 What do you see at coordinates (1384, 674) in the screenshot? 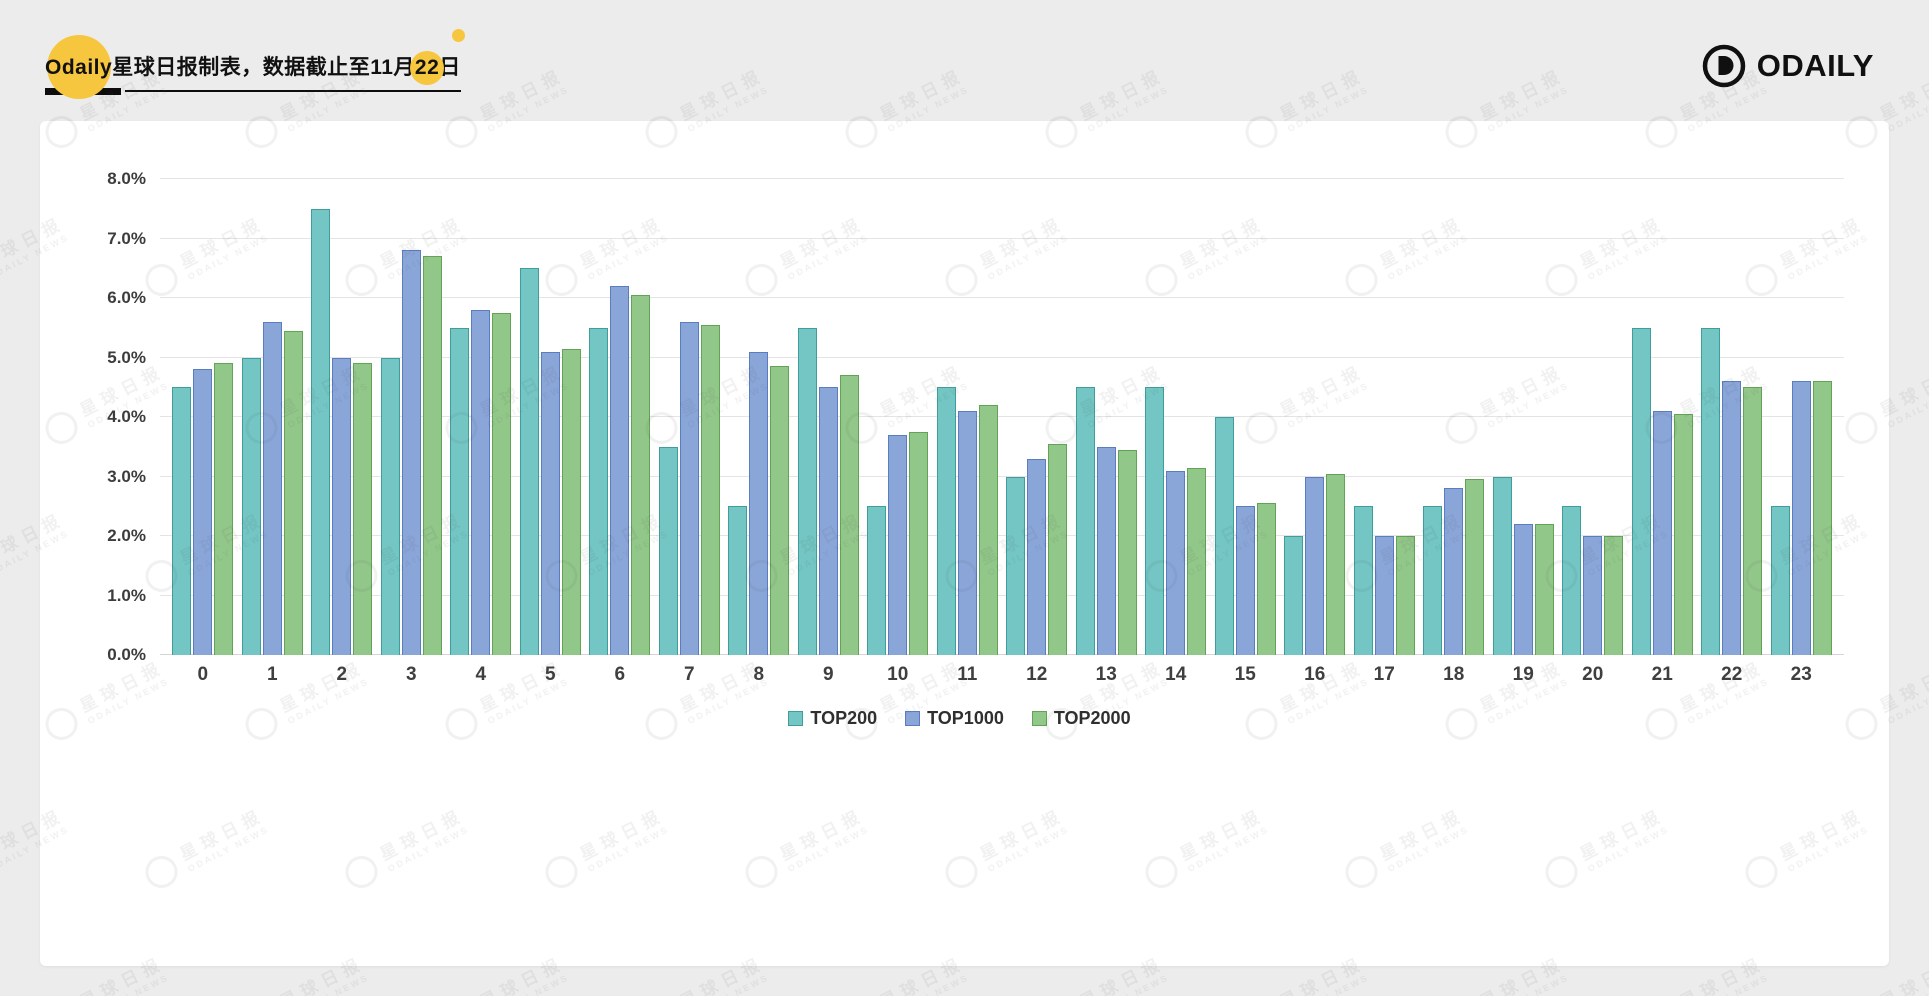
I see `x-axis-label: 17` at bounding box center [1384, 674].